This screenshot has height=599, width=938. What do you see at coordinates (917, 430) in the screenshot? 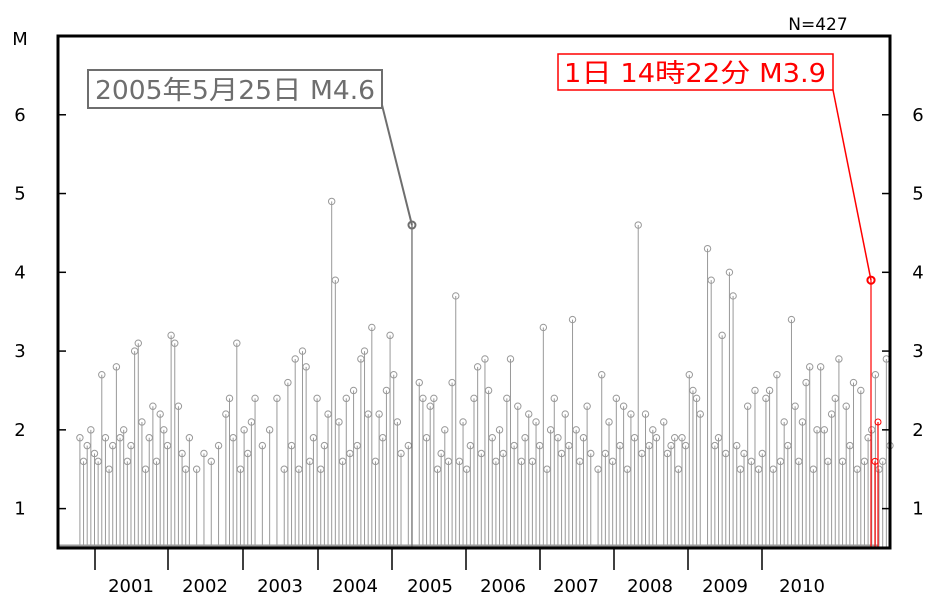
I see `y-tick-label-right: 2` at bounding box center [917, 430].